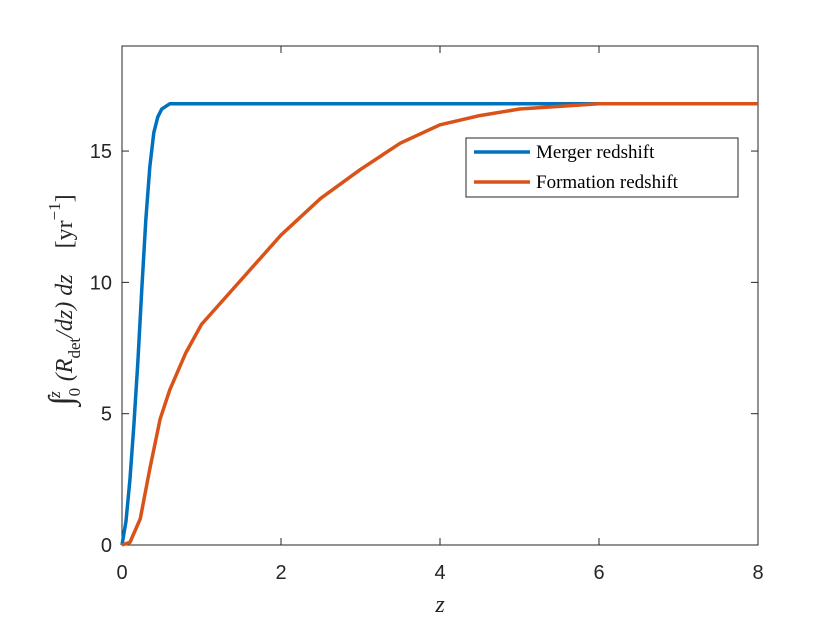  What do you see at coordinates (757, 573) in the screenshot?
I see `x-tick-label: 8` at bounding box center [757, 573].